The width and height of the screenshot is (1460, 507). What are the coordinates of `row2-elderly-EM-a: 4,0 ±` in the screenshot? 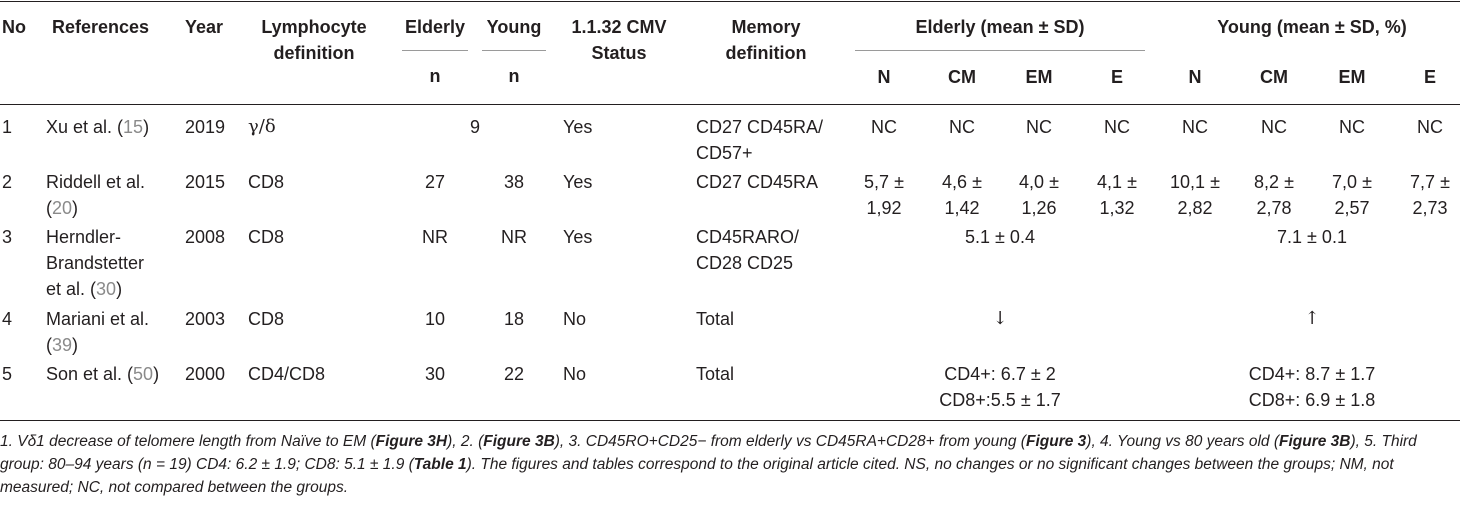 It's located at (1039, 182).